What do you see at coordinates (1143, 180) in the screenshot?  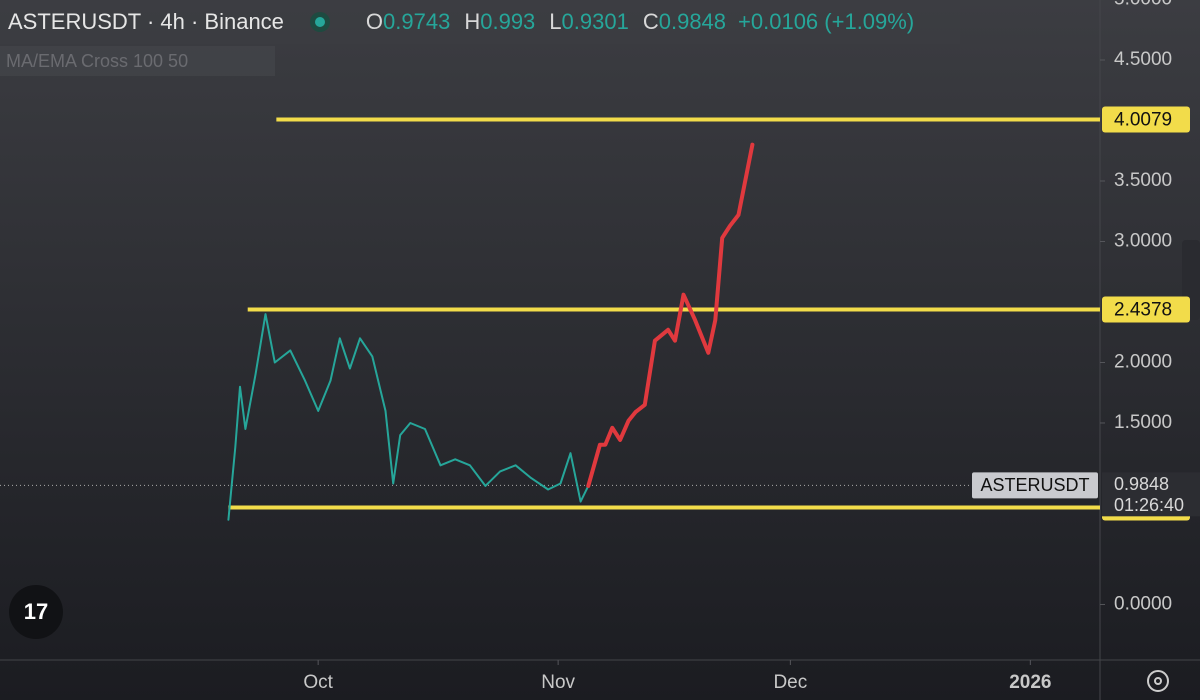 I see `y-tick-label: 3.5000` at bounding box center [1143, 180].